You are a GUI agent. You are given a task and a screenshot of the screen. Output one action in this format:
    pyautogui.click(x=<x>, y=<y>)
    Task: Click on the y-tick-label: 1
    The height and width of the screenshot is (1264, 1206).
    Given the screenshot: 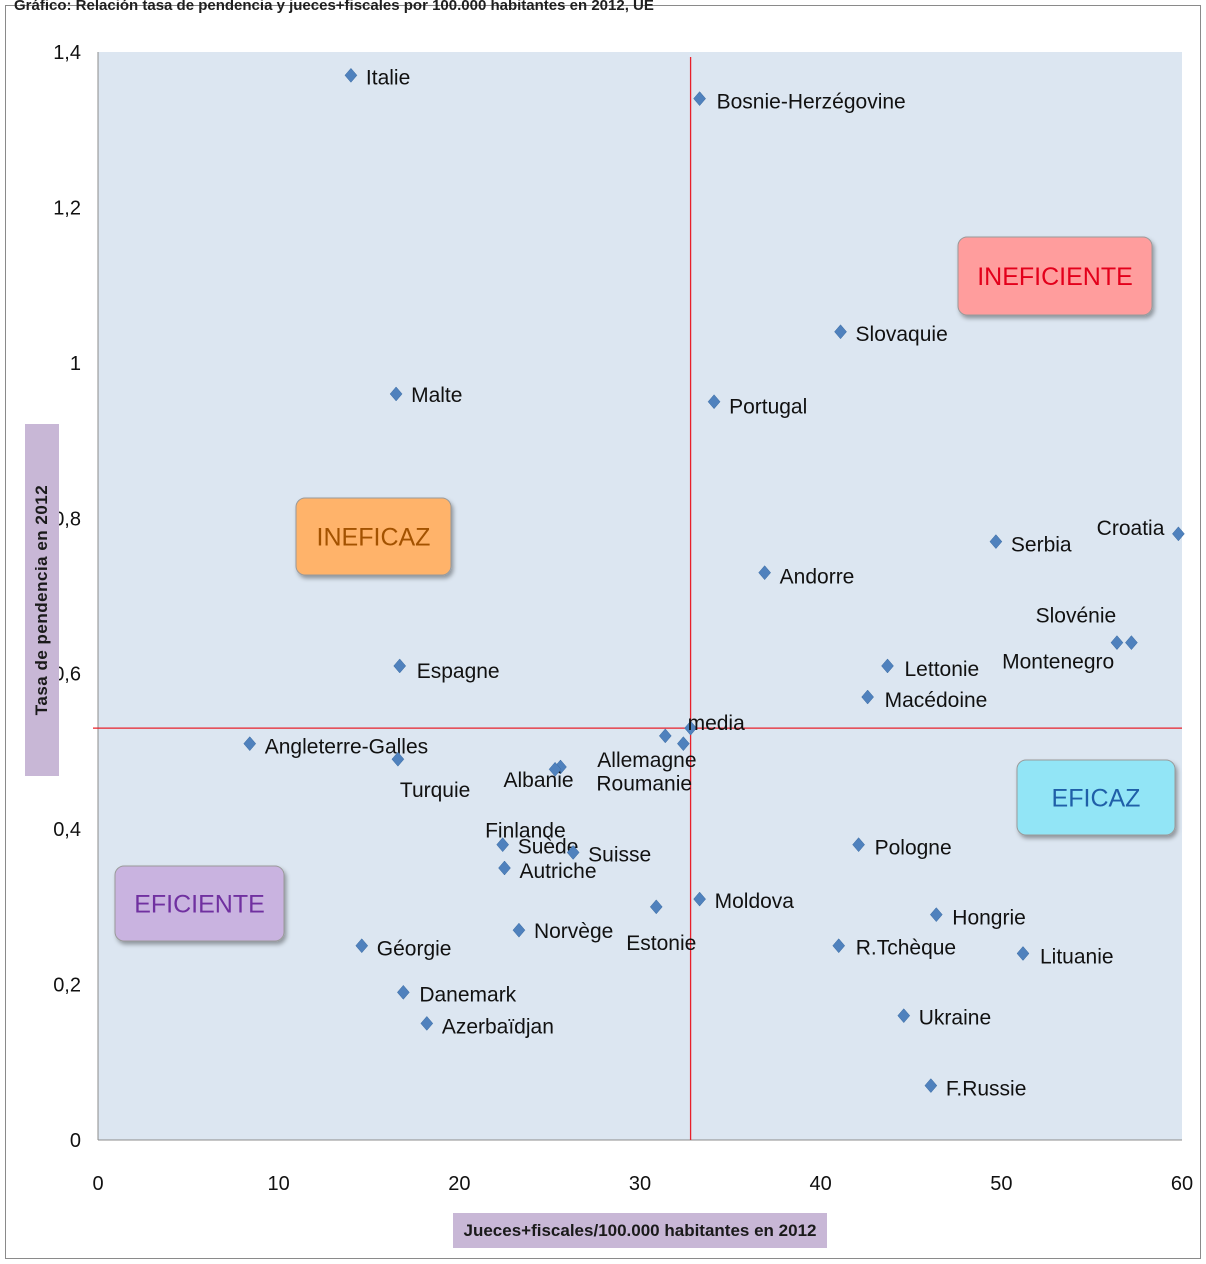 What is the action you would take?
    pyautogui.click(x=75, y=364)
    